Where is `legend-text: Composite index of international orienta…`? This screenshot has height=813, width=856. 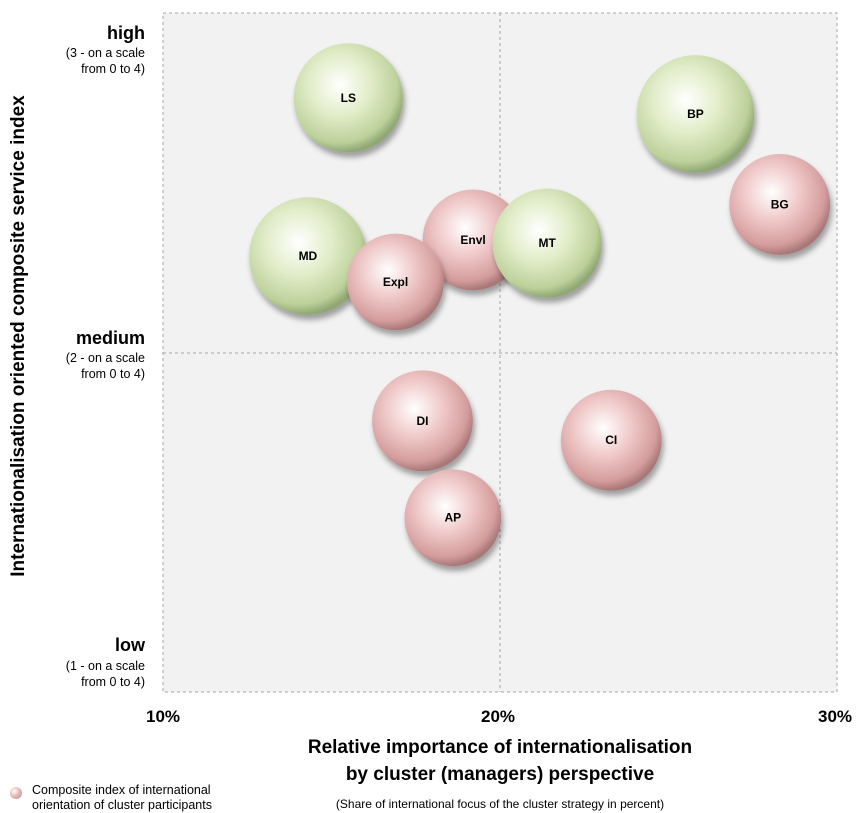
legend-text: Composite index of international orienta… is located at coordinates (122, 798).